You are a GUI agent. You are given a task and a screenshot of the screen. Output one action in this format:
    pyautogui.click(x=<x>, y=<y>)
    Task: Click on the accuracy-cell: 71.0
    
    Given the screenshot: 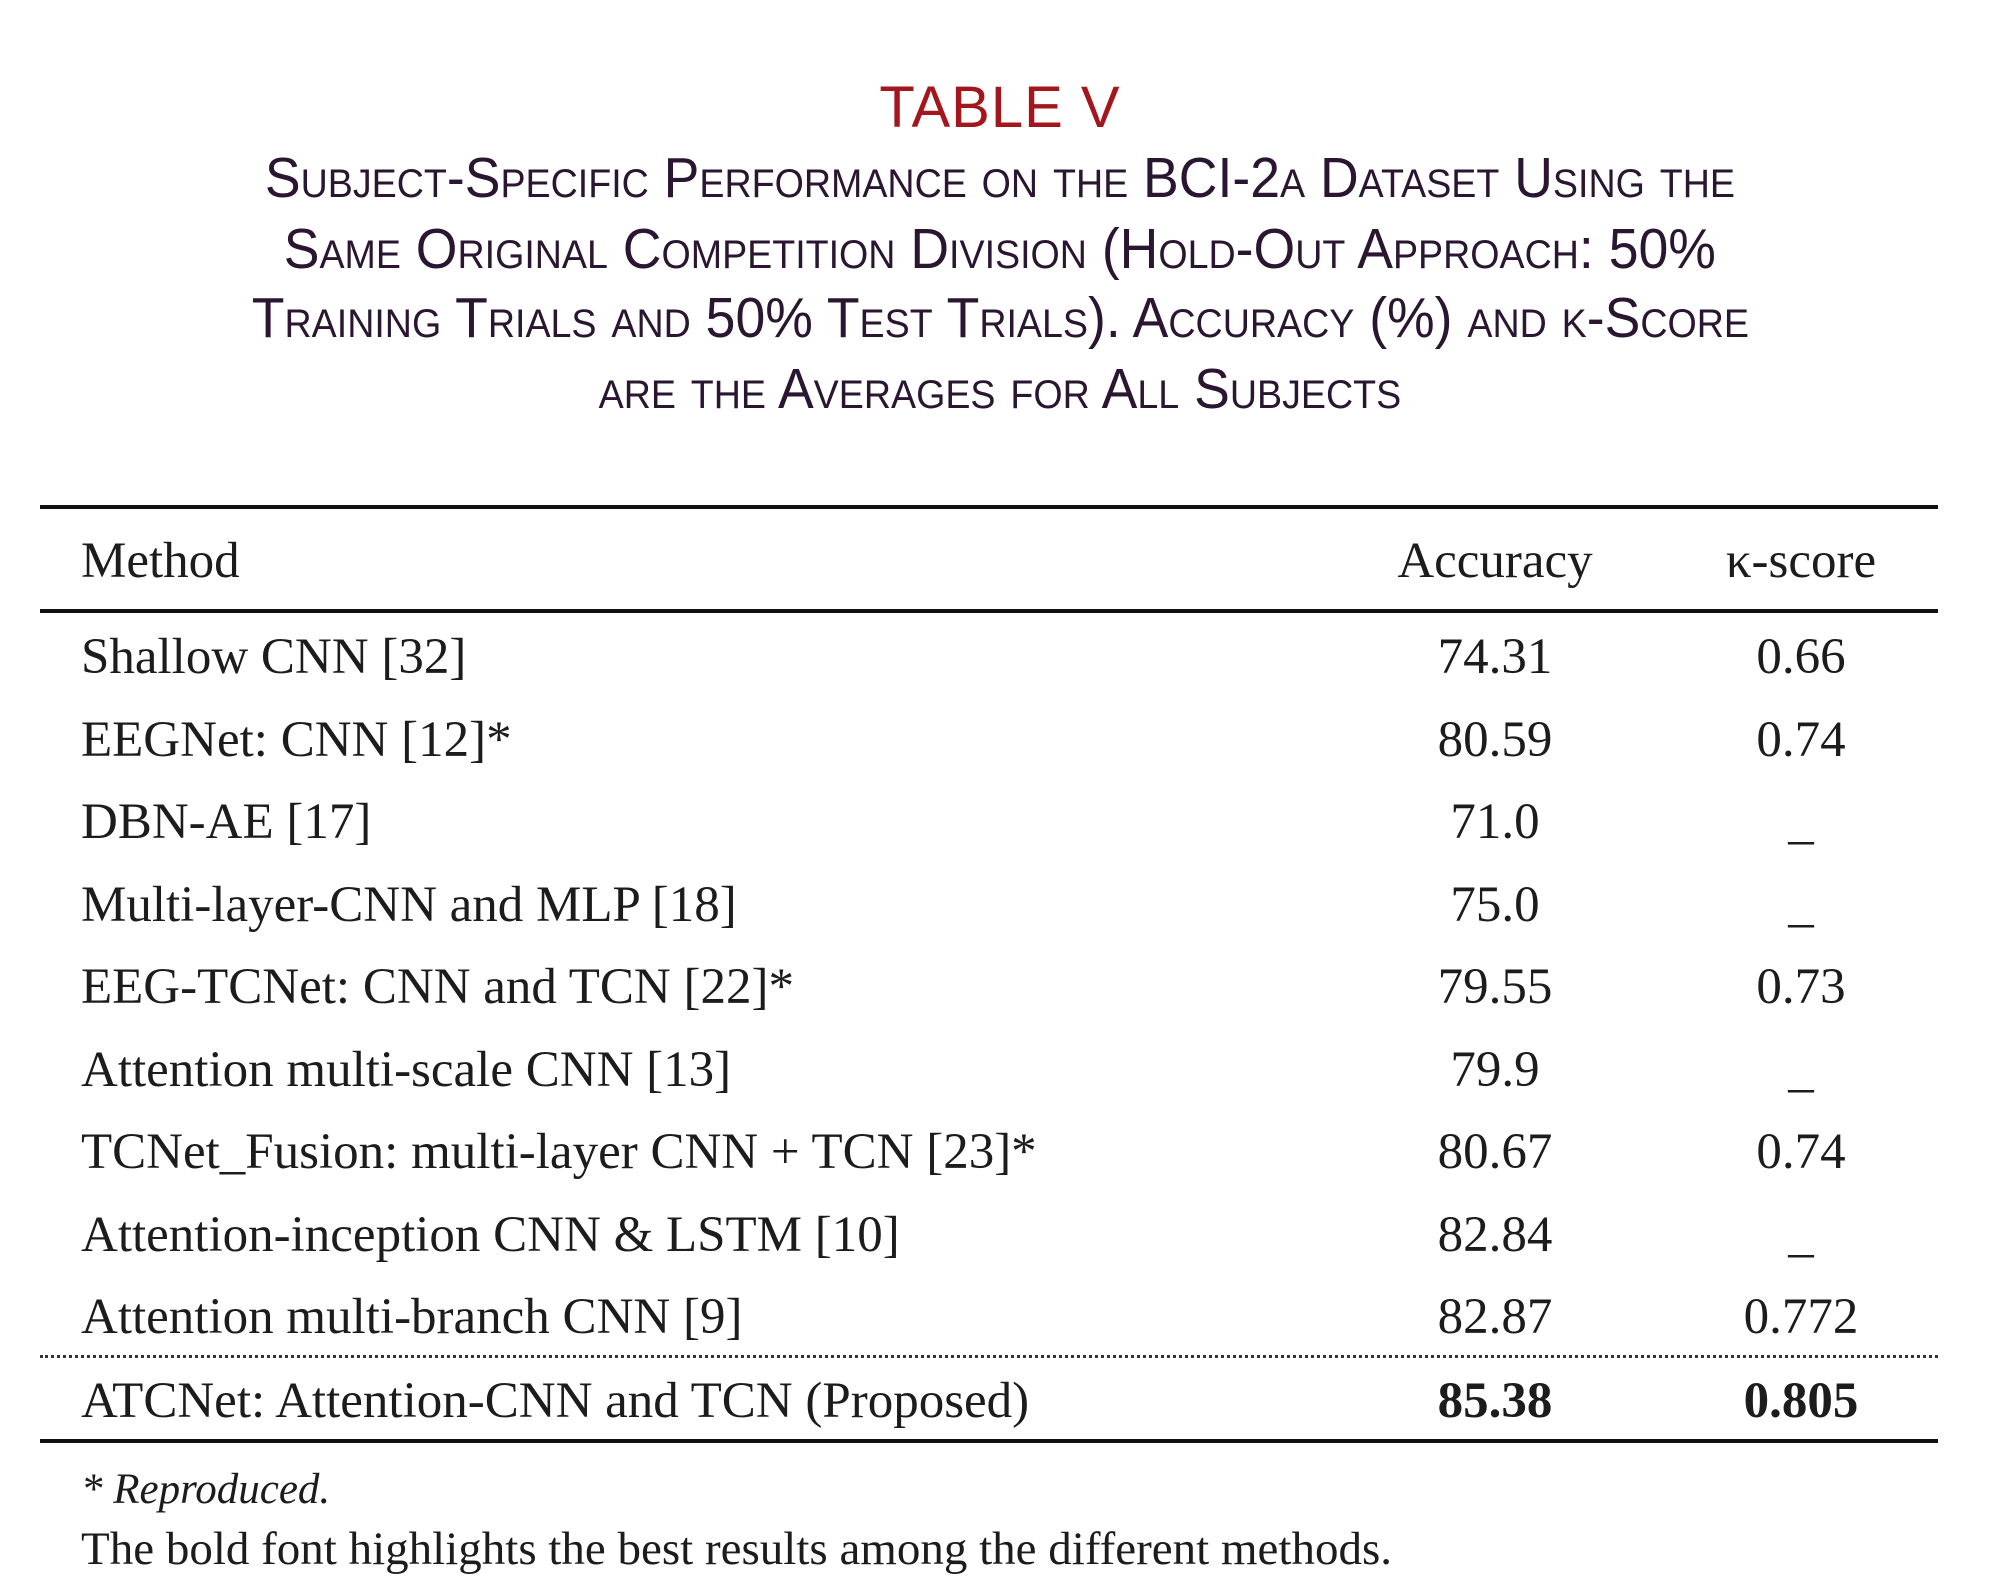 What is the action you would take?
    pyautogui.click(x=1495, y=822)
    